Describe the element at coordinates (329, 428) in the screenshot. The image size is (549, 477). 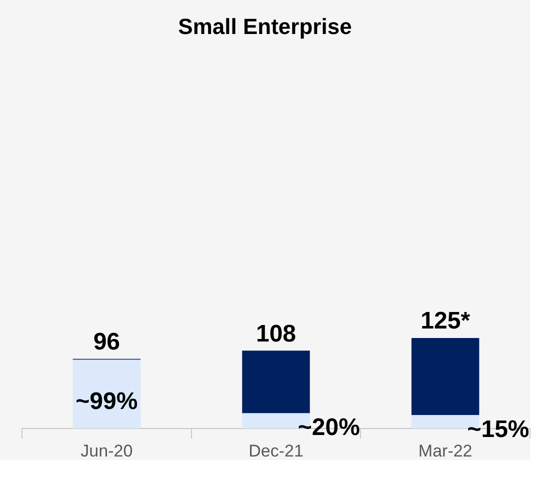
I see `annotation: ~20%` at that location.